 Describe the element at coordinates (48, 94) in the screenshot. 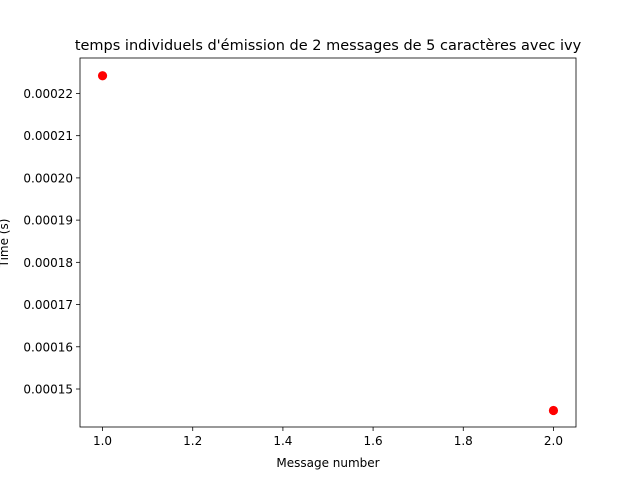

I see `y-tick-label: 0.00022` at that location.